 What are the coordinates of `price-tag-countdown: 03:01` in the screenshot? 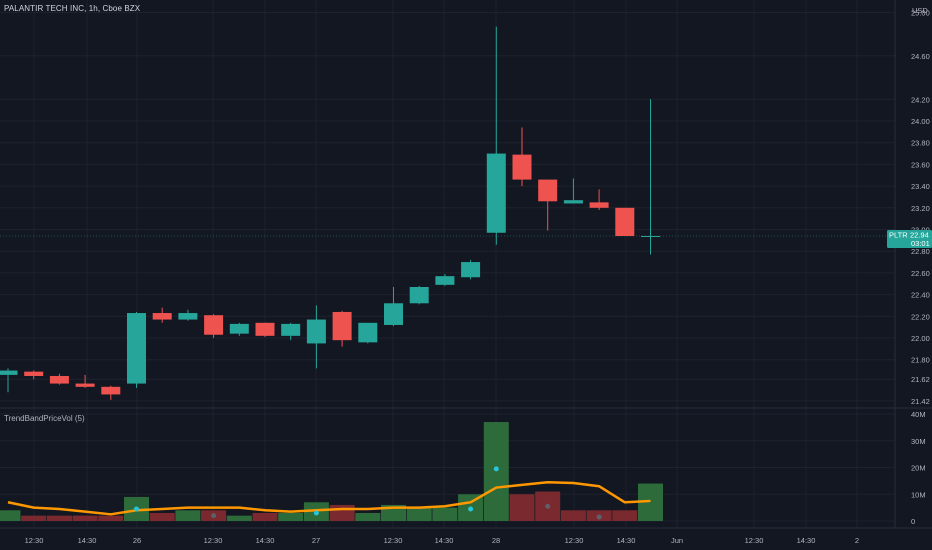 It's located at (920, 243).